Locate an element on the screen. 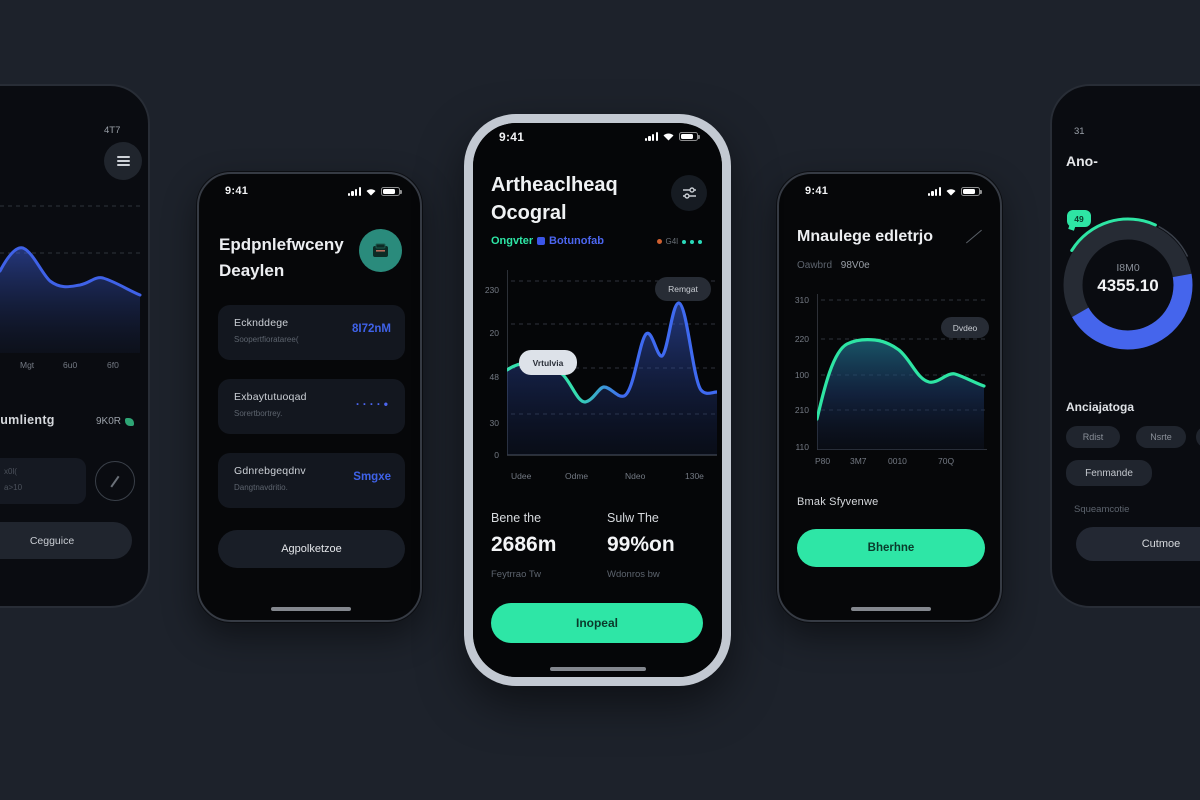 This screenshot has height=800, width=1200. legend-group: G4l is located at coordinates (679, 241).